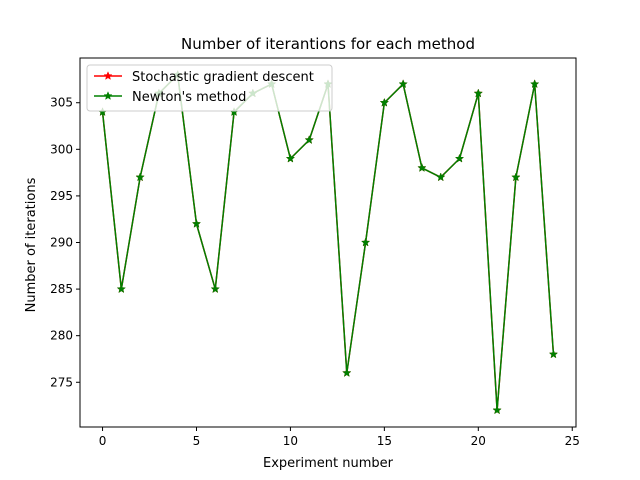 Image resolution: width=640 pixels, height=480 pixels. What do you see at coordinates (478, 441) in the screenshot?
I see `x-tick-label: 20` at bounding box center [478, 441].